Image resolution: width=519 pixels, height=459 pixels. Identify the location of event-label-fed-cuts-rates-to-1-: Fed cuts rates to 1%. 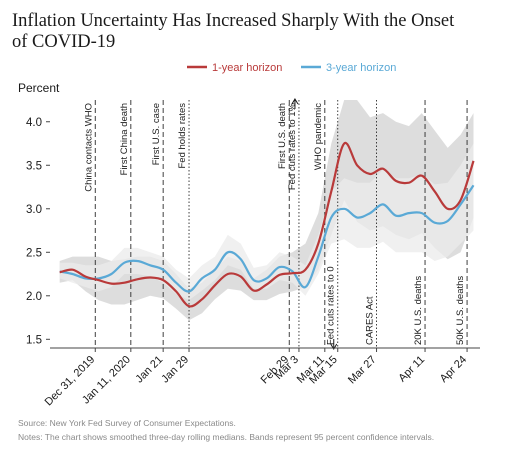
(292, 146).